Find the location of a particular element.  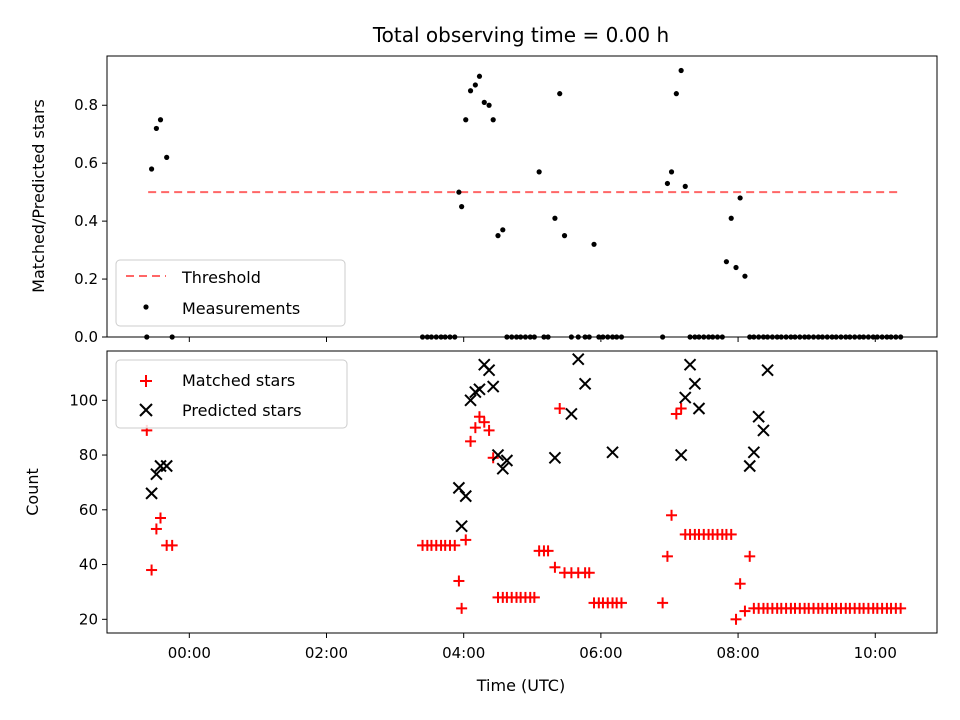

count-x-ticks: 00:00 02:00 04:00 06:00 08:00 10:00 is located at coordinates (532, 647).